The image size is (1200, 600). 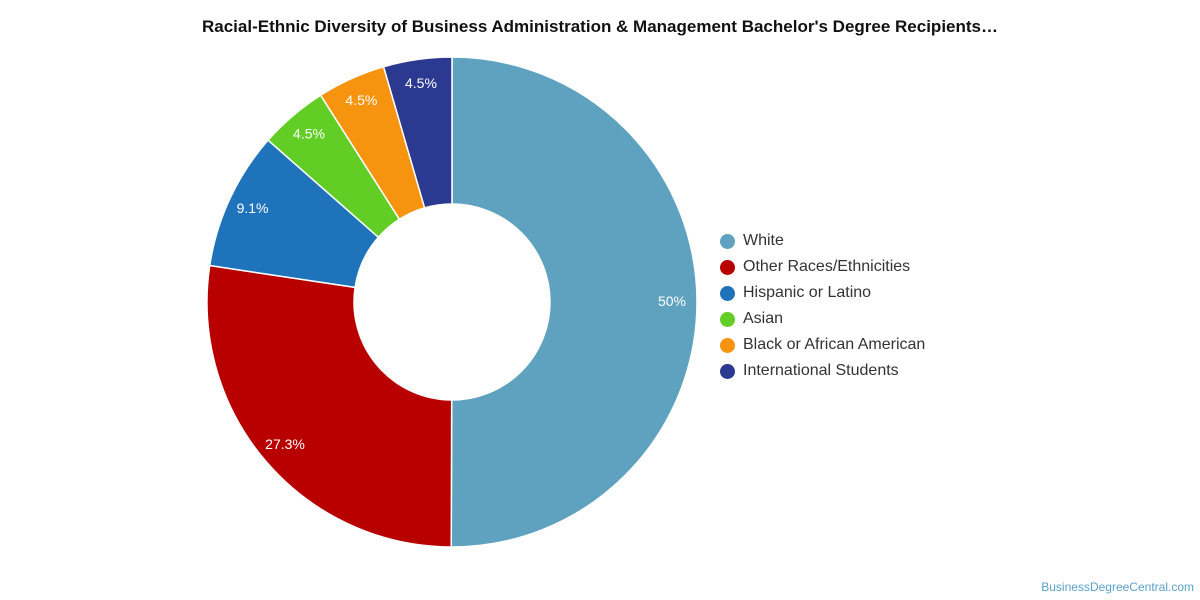 I want to click on legend-label: International Students, so click(x=821, y=370).